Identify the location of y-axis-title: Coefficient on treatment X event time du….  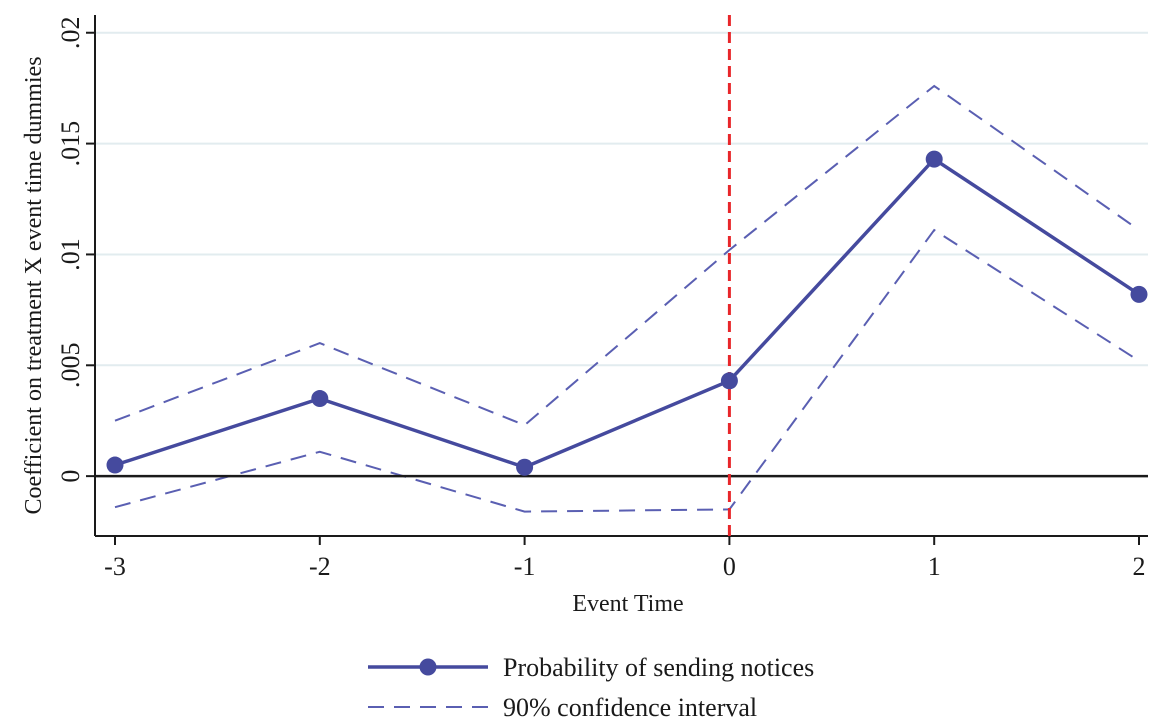
(34, 285).